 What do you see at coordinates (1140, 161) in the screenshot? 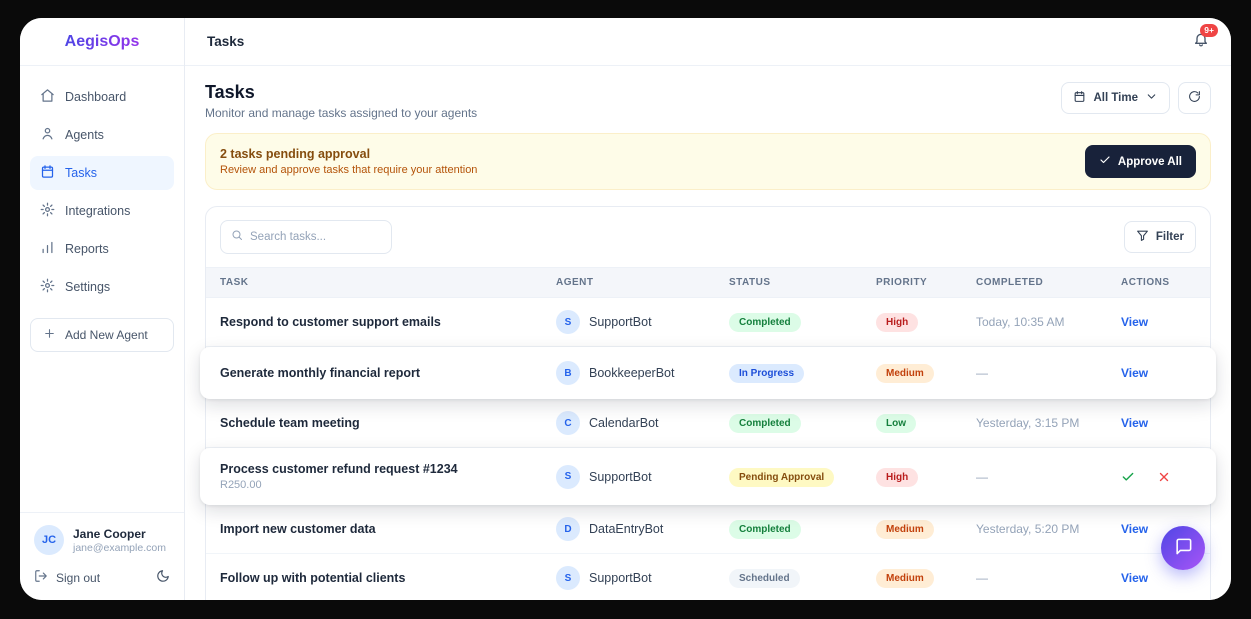
I see `approve-all-button: Approve All` at bounding box center [1140, 161].